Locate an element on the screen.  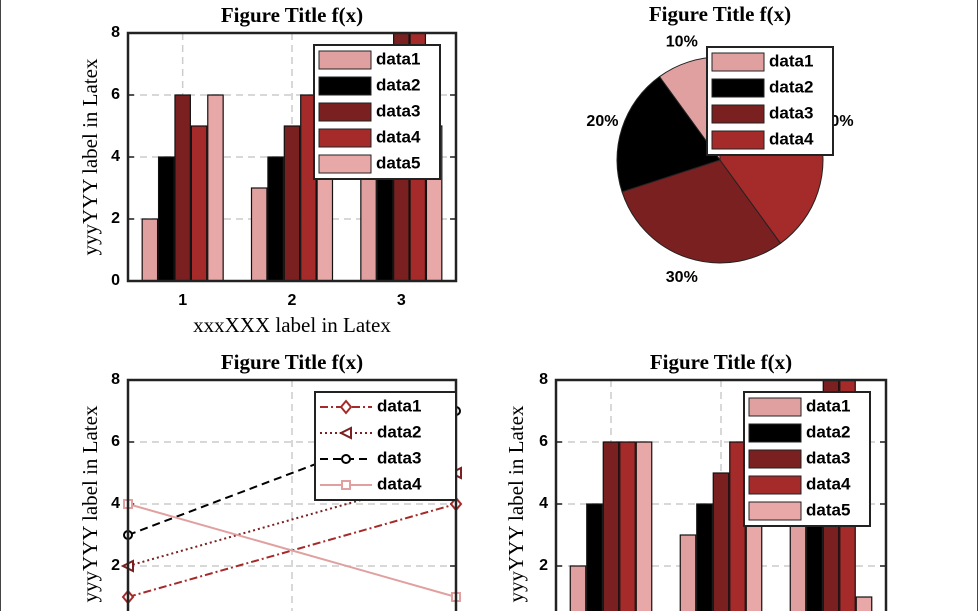
legend-box is located at coordinates (385, 446).